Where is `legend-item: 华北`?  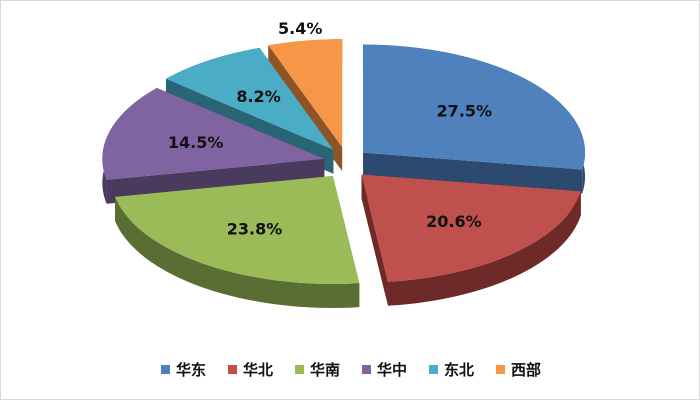 legend-item: 华北 is located at coordinates (250, 369).